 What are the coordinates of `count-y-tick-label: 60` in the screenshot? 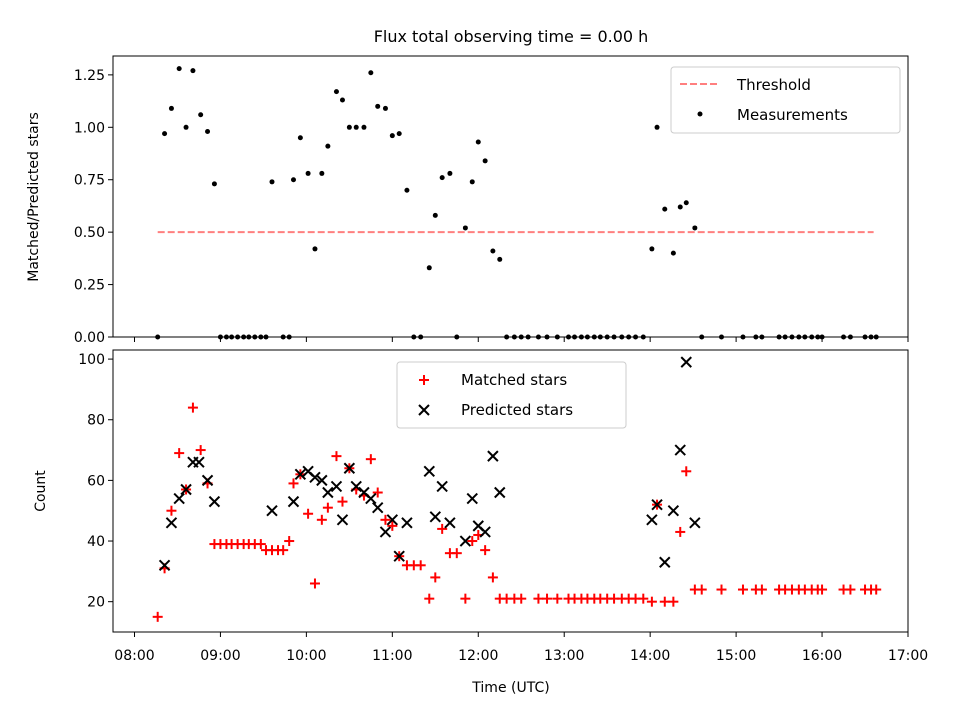 It's located at (96, 481).